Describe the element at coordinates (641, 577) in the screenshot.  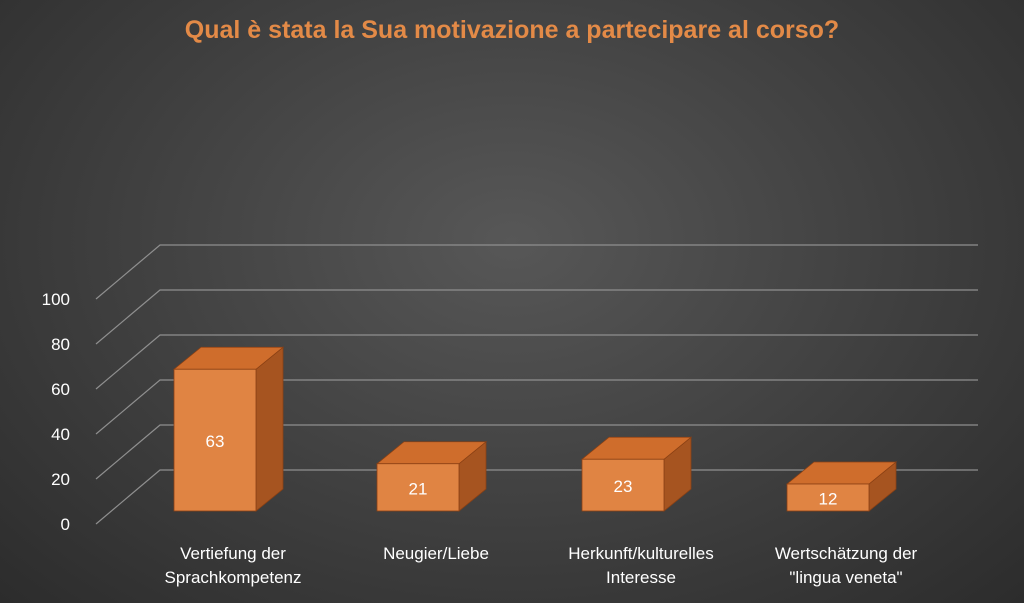
I see `x-tick-label: Interesse` at that location.